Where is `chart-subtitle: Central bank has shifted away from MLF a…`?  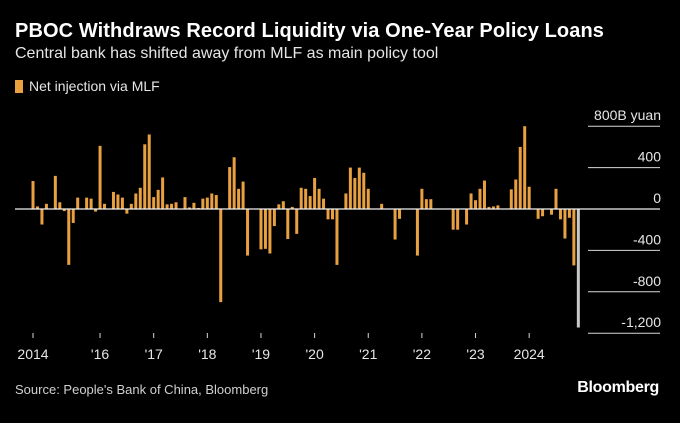 chart-subtitle: Central bank has shifted away from MLF a… is located at coordinates (227, 53).